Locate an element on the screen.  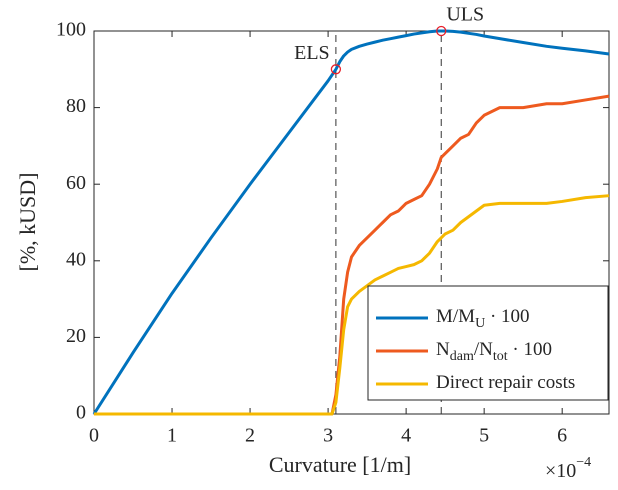
y-axis-label: [%, kUSD] is located at coordinates (27, 222).